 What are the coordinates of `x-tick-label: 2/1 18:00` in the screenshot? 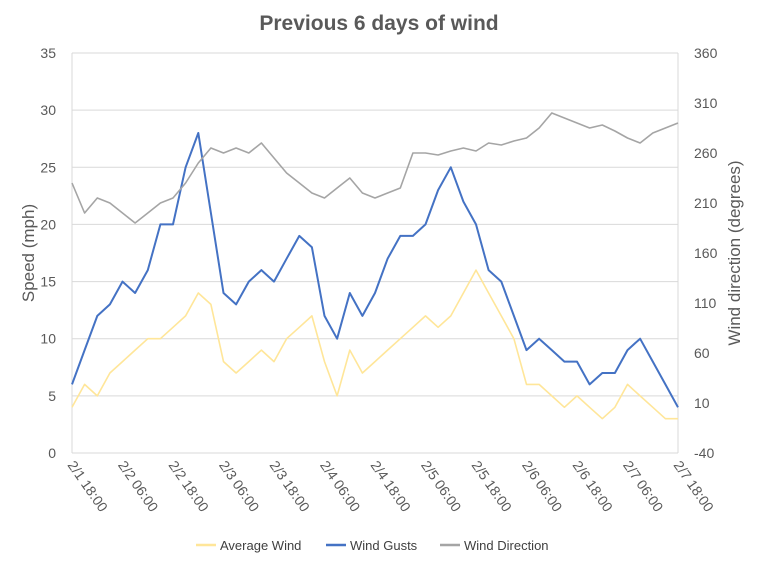 It's located at (88, 486).